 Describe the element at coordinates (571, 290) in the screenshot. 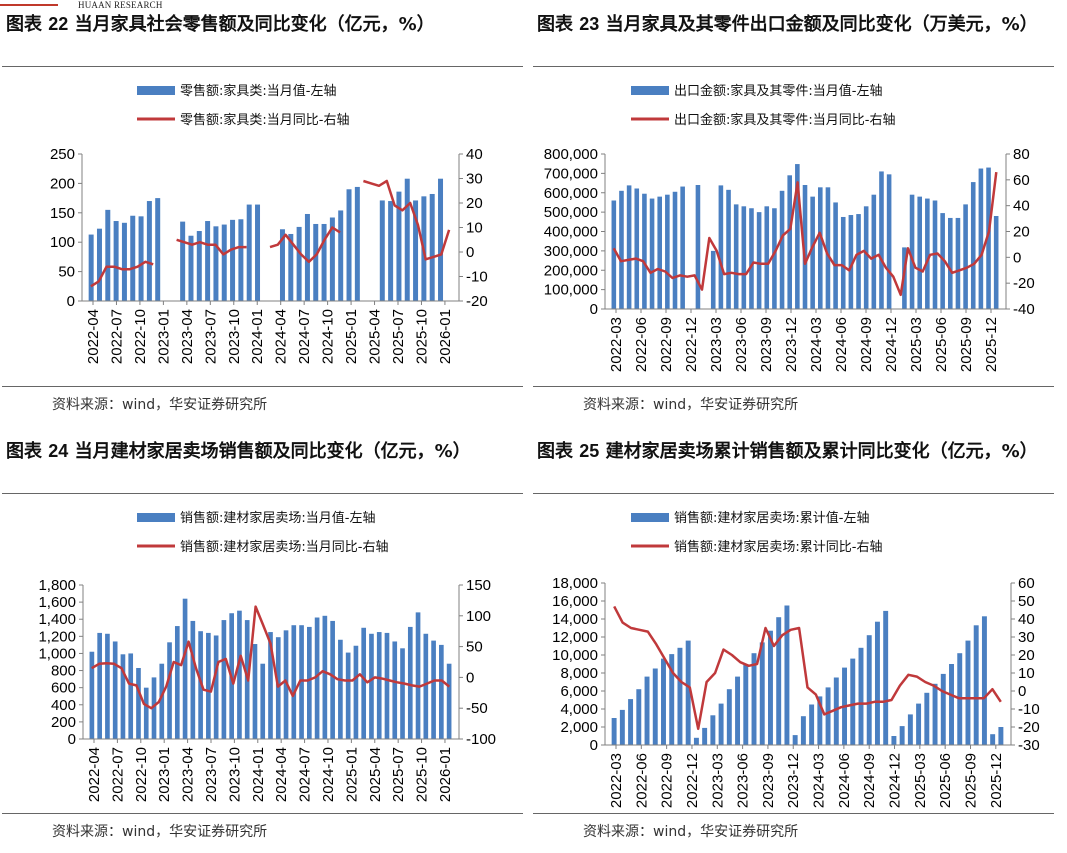

I see `left-tick-label: 100,000` at that location.